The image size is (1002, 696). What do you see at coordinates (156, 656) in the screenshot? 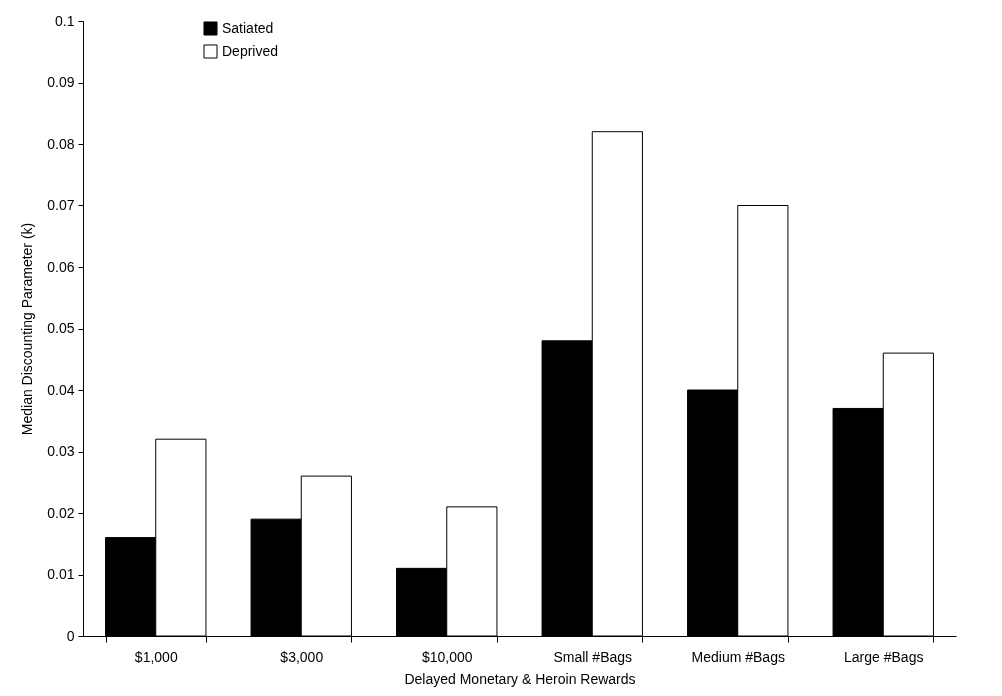
I see `x-tick-label: $1,000` at bounding box center [156, 656].